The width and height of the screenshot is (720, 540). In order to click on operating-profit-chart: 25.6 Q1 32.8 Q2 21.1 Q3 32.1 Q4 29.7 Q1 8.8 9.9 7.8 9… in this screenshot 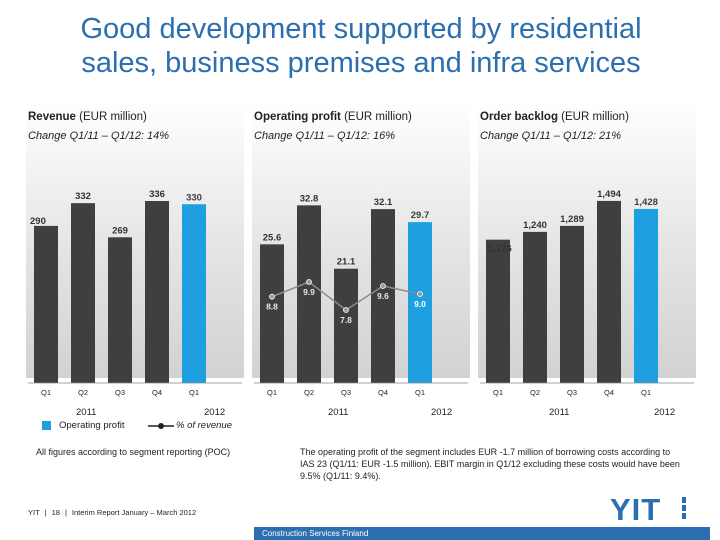, I will do `click(361, 295)`.